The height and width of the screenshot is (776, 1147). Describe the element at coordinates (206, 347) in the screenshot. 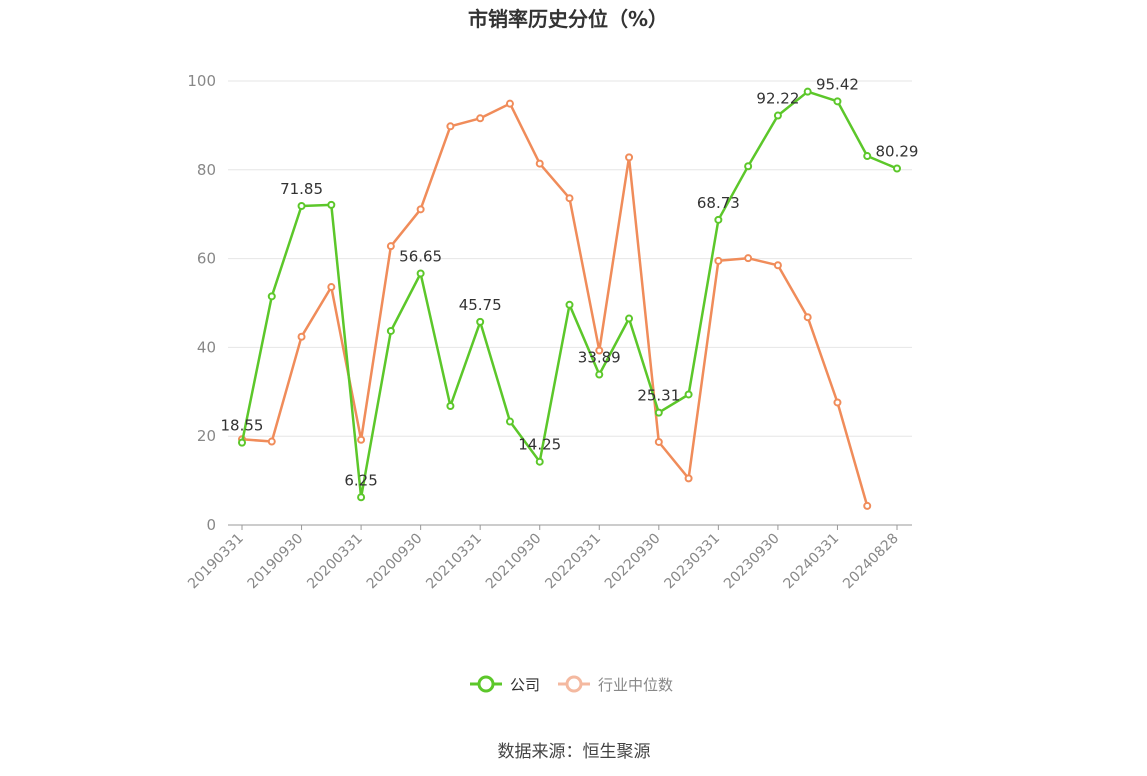

I see `y-tick-label: 40` at that location.